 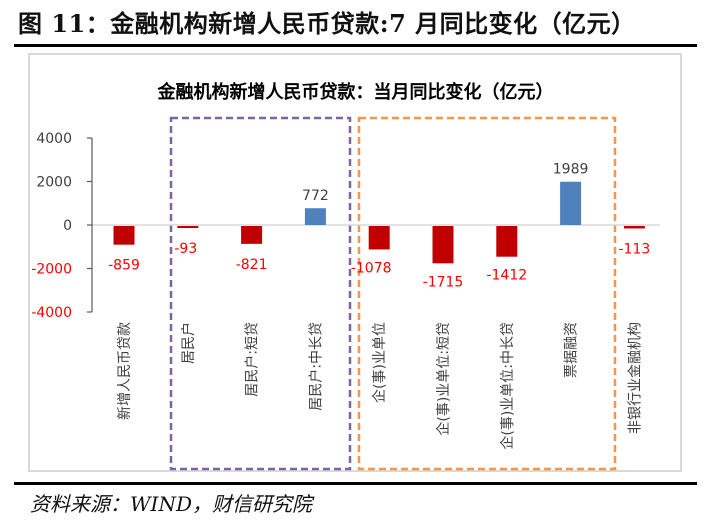 I want to click on category-label-5: 企(事)业单位:短贷, so click(x=443, y=379).